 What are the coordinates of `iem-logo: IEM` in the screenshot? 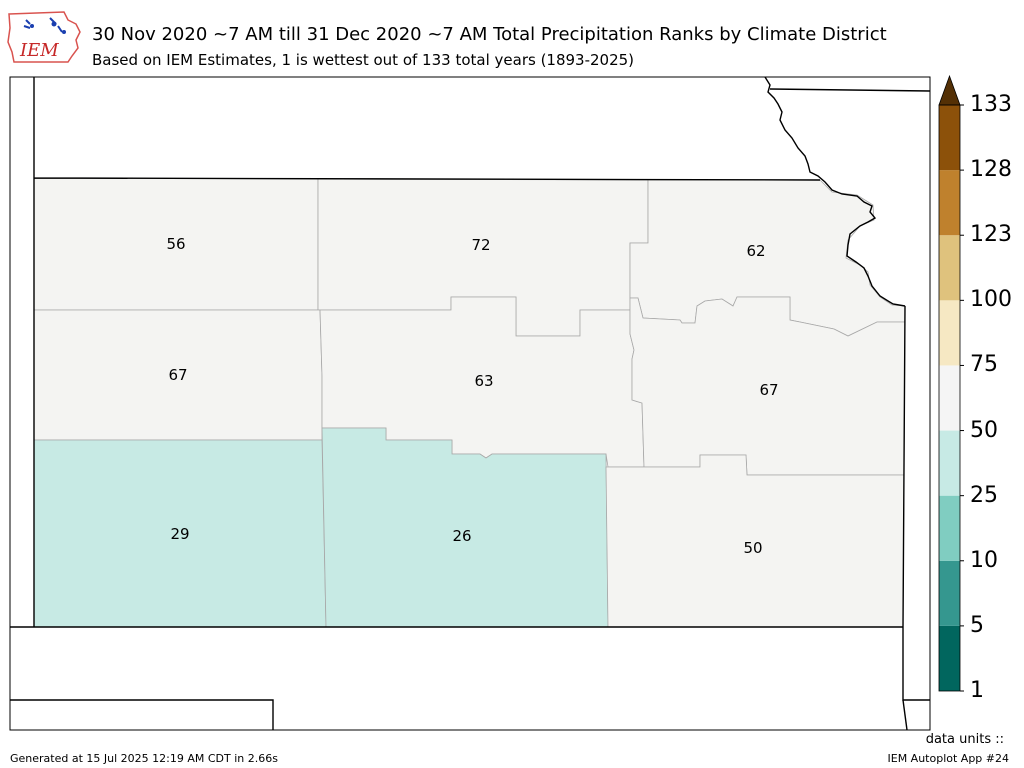 It's located at (44, 37).